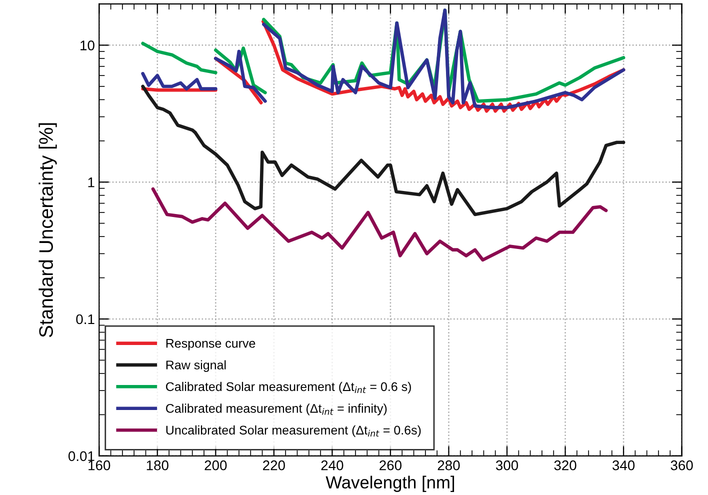  I want to click on legend-label: Calibrated measurement (Δt$_{int}$ = infinity), so click(276, 410).